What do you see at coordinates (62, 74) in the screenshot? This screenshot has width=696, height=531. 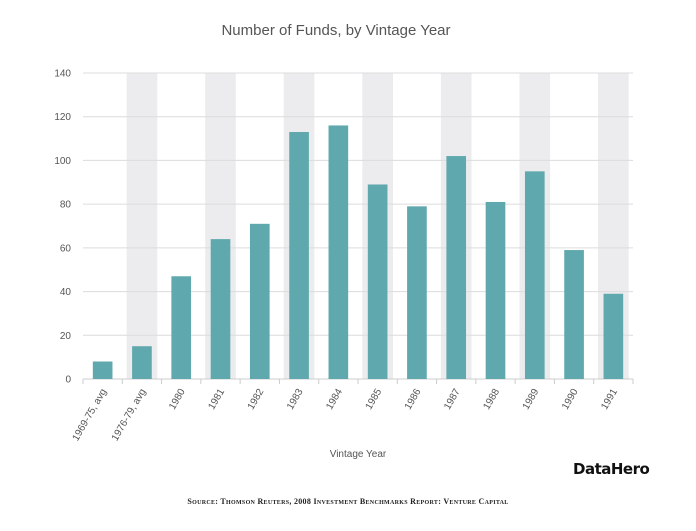 I see `y-tick-label: 140` at bounding box center [62, 74].